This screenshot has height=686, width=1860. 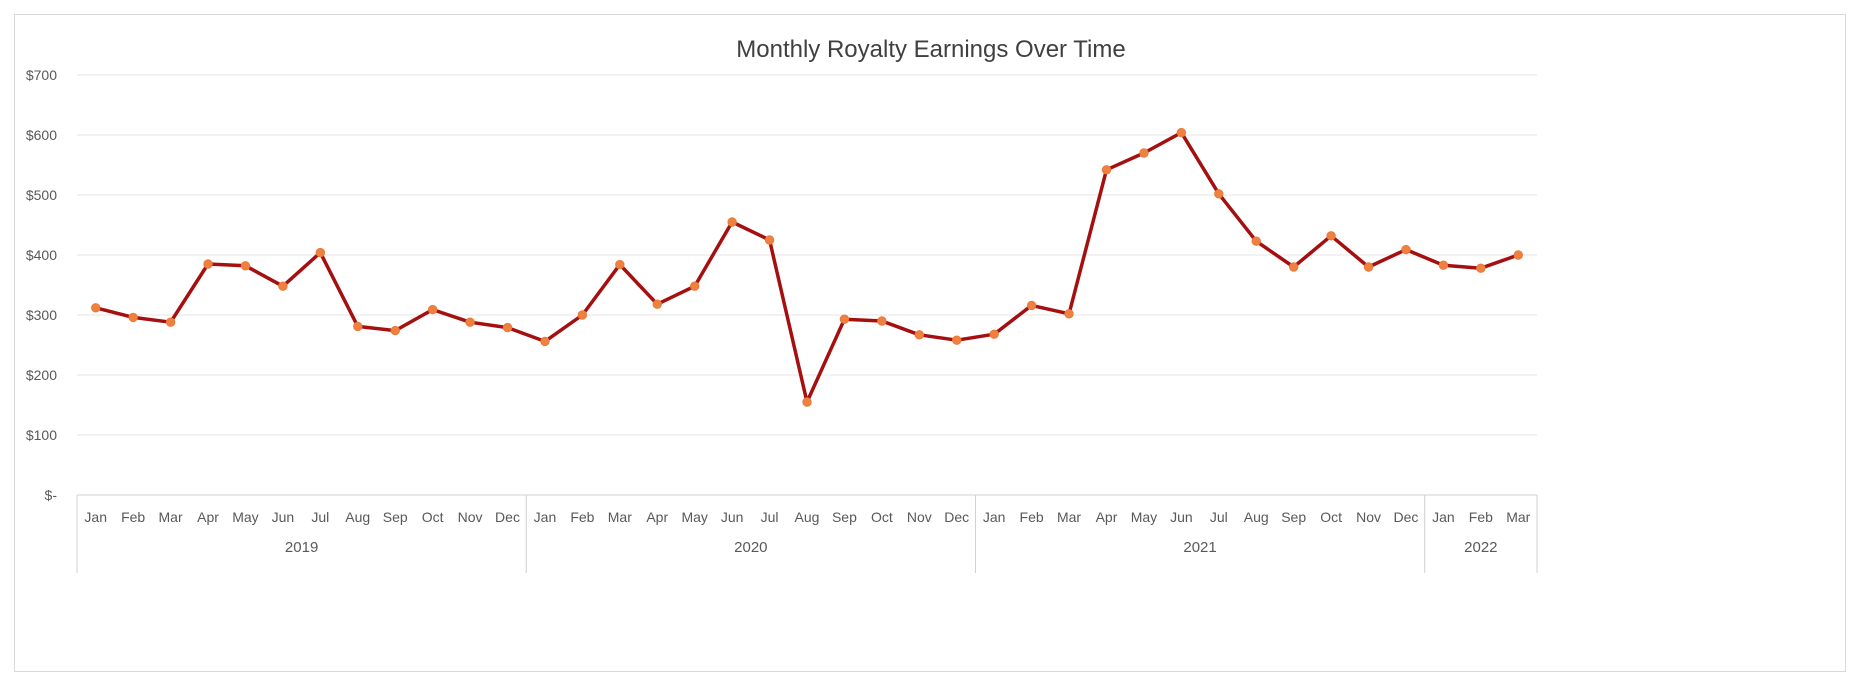 What do you see at coordinates (930, 49) in the screenshot?
I see `chart-title: Monthly Royalty Earnings Over Time` at bounding box center [930, 49].